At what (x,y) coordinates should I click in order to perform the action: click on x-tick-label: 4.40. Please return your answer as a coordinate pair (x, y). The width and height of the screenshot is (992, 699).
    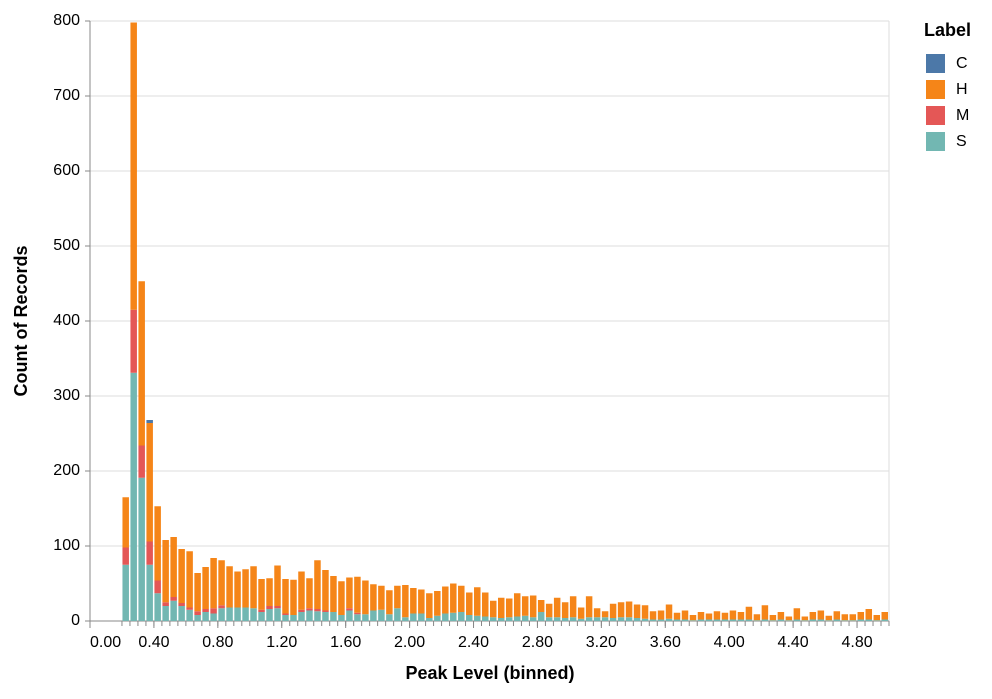
    Looking at the image, I should click on (793, 642).